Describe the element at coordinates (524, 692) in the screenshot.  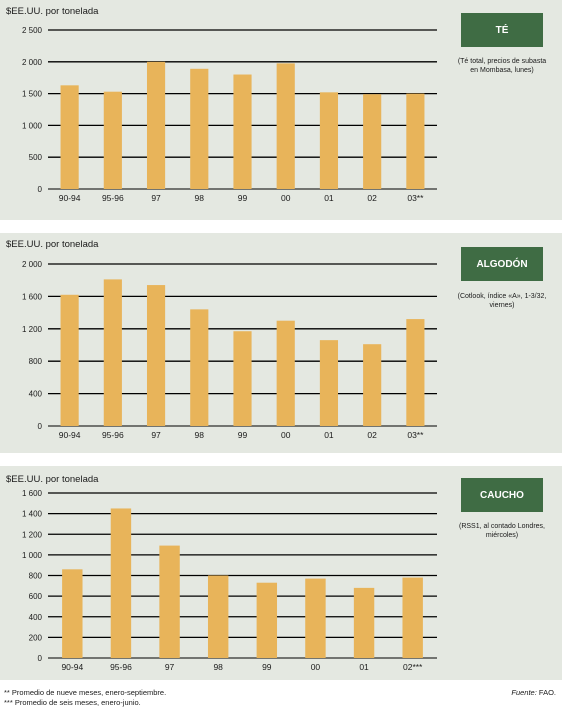
I see `source-label: Fuente:` at that location.